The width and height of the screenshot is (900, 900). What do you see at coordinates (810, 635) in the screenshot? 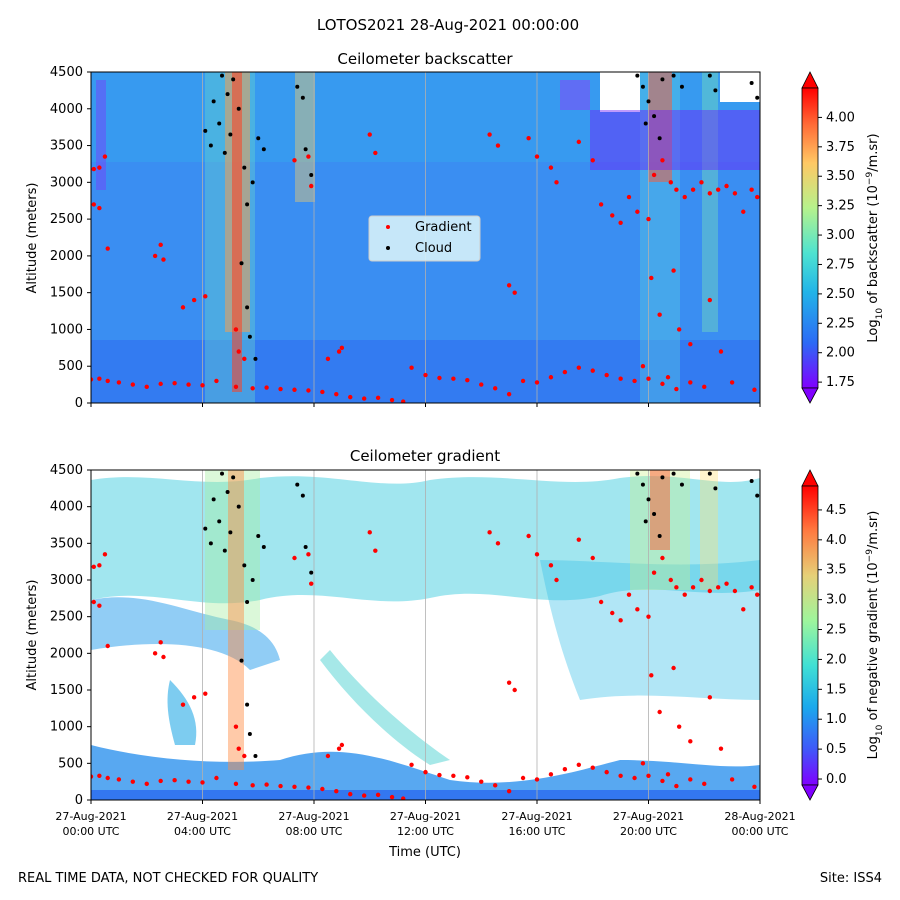
I see `colorbar2-body` at bounding box center [810, 635].